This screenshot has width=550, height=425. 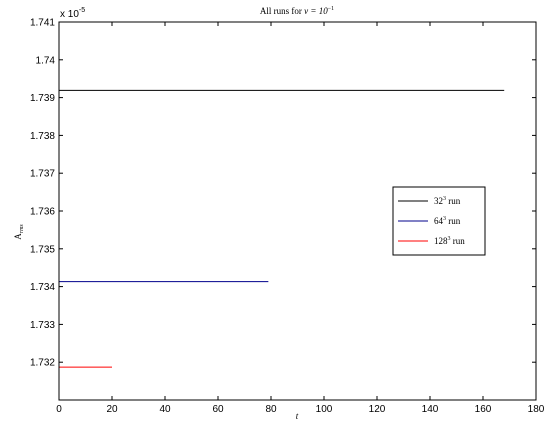 What do you see at coordinates (42, 287) in the screenshot?
I see `y-tick-label: 1.734` at bounding box center [42, 287].